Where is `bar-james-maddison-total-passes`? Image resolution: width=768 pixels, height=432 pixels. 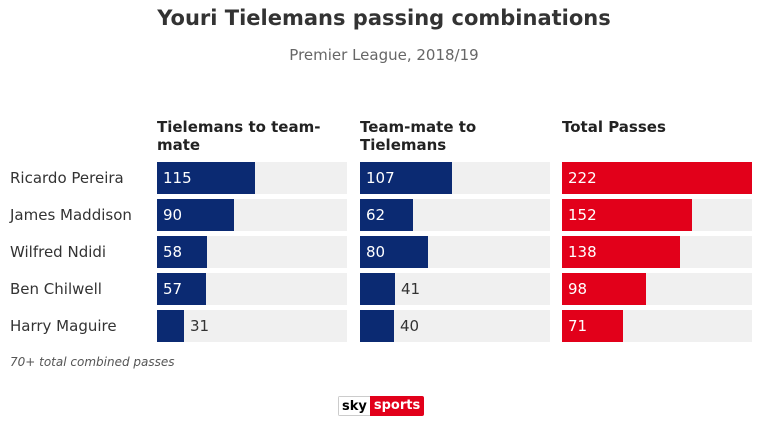 bar-james-maddison-total-passes is located at coordinates (627, 215).